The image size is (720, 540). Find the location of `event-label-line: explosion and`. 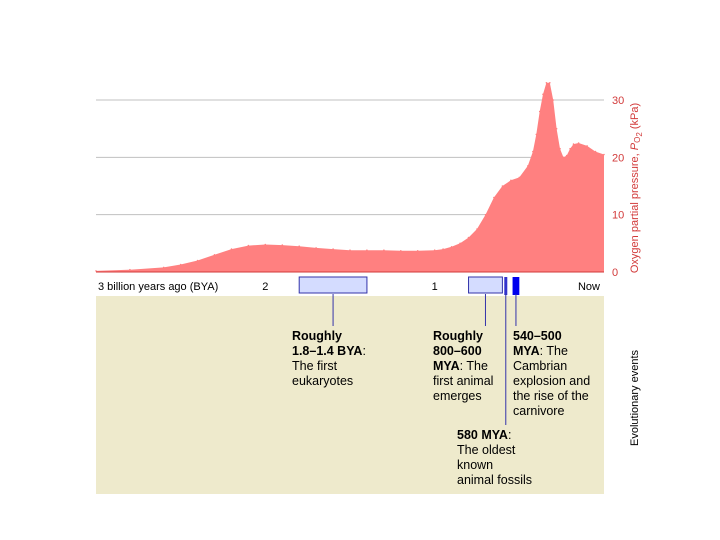

event-label-line: explosion and is located at coordinates (551, 381).